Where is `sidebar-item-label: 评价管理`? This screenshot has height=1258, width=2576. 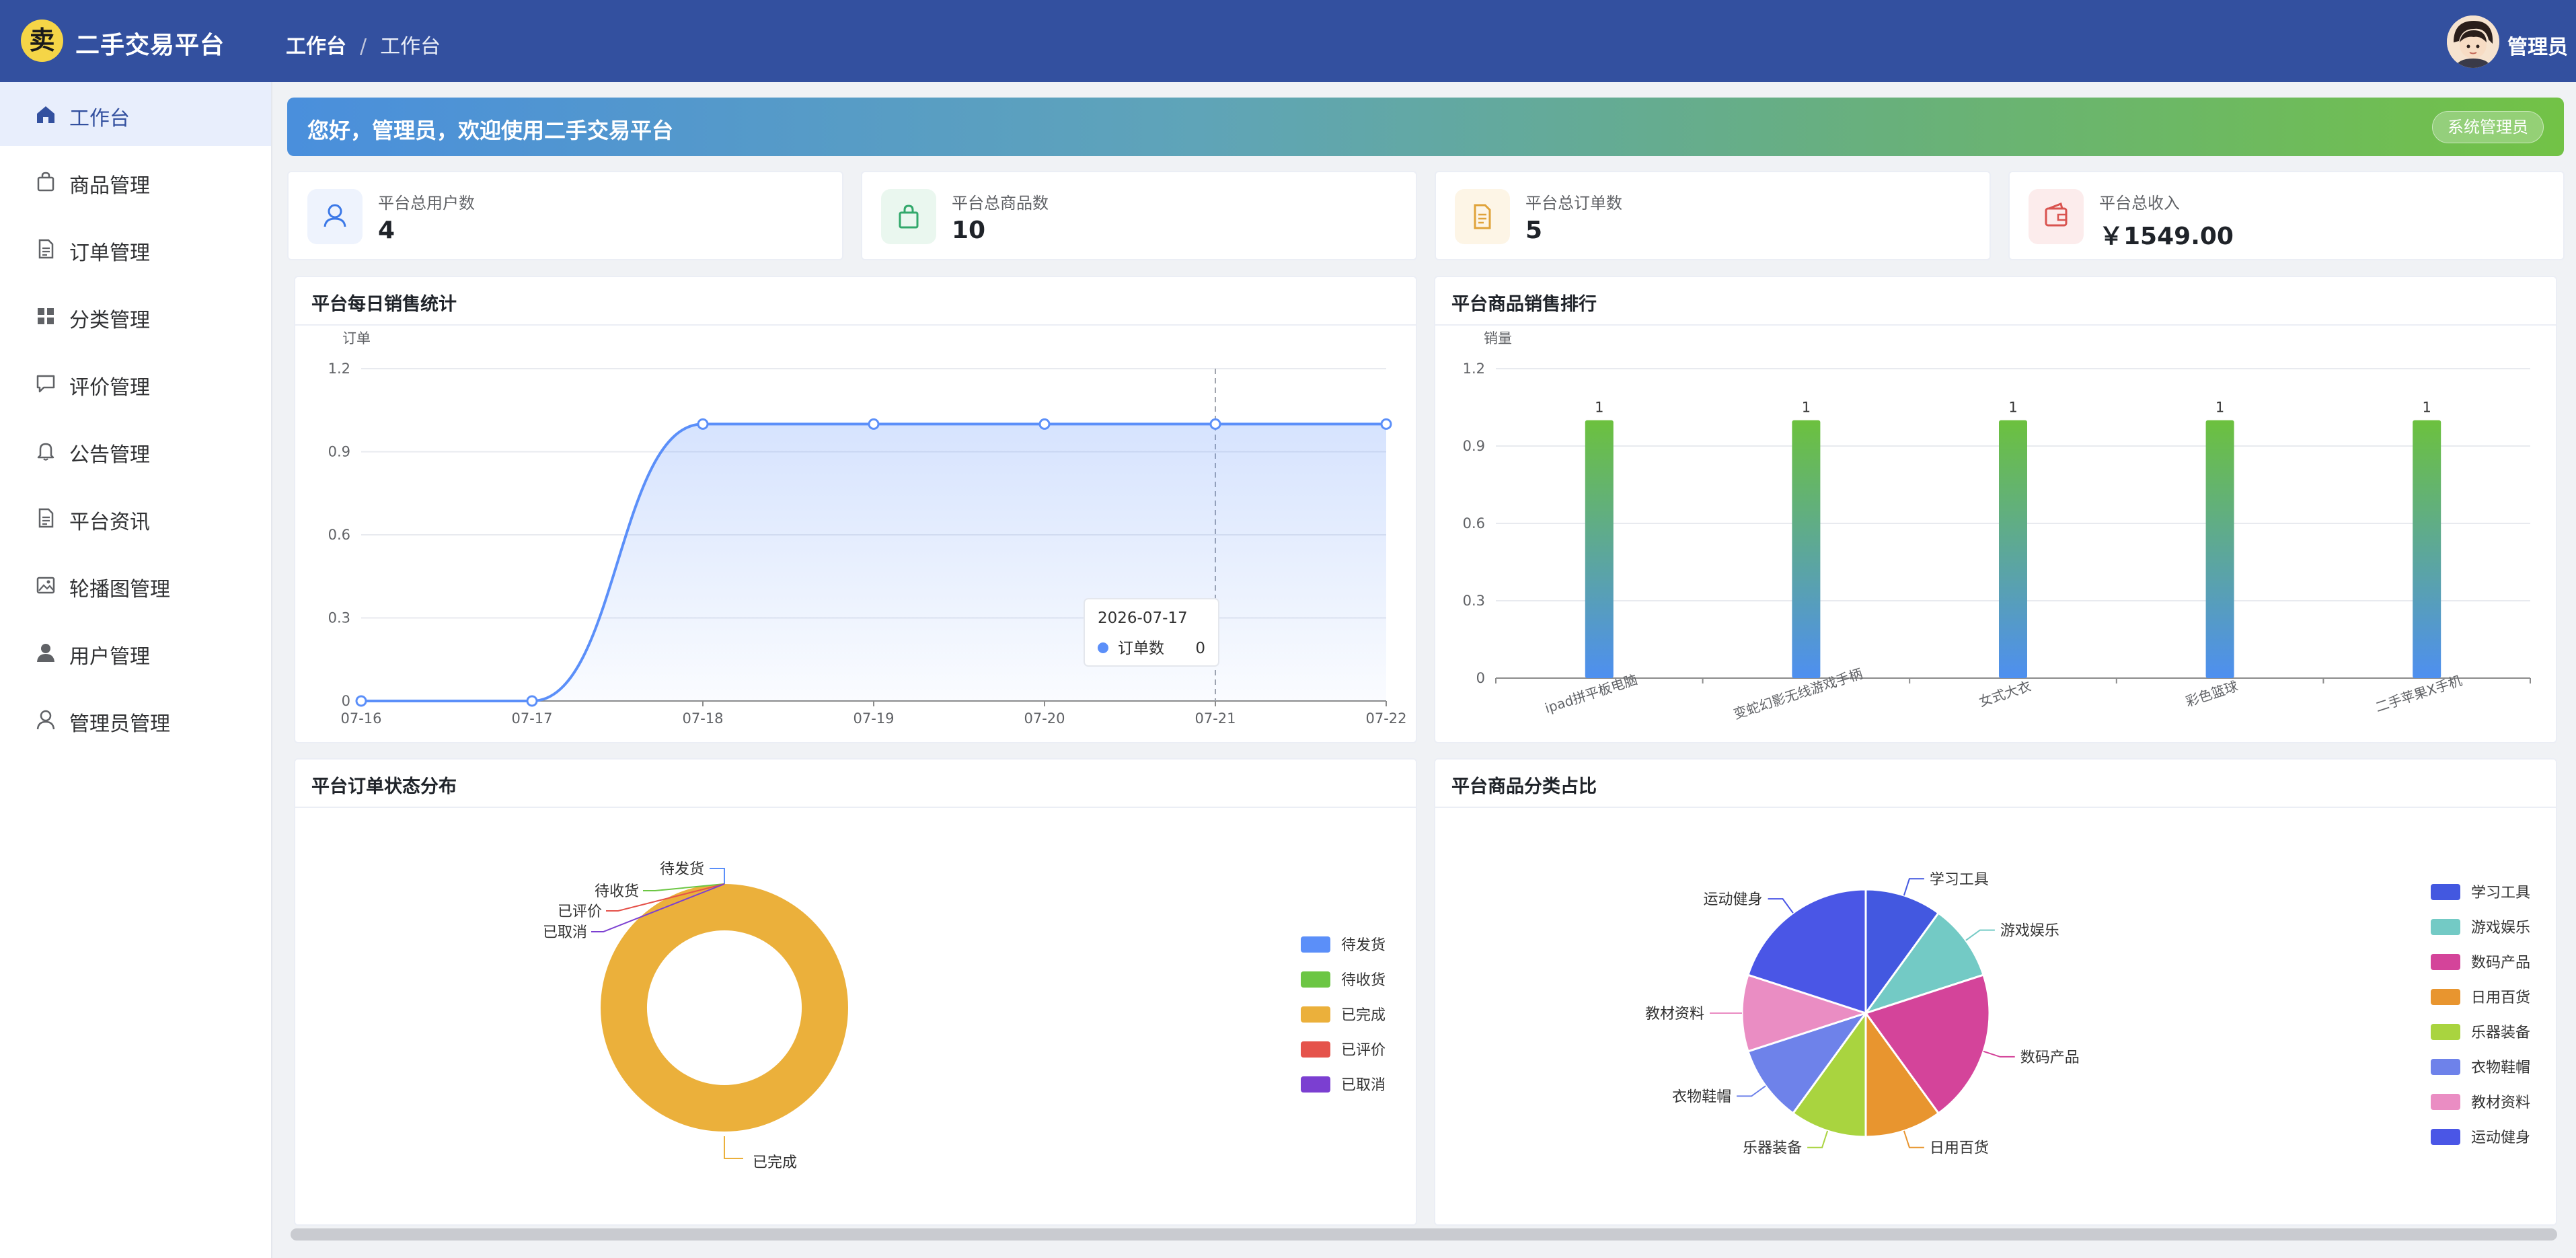
sidebar-item-label: 评价管理 is located at coordinates (109, 388).